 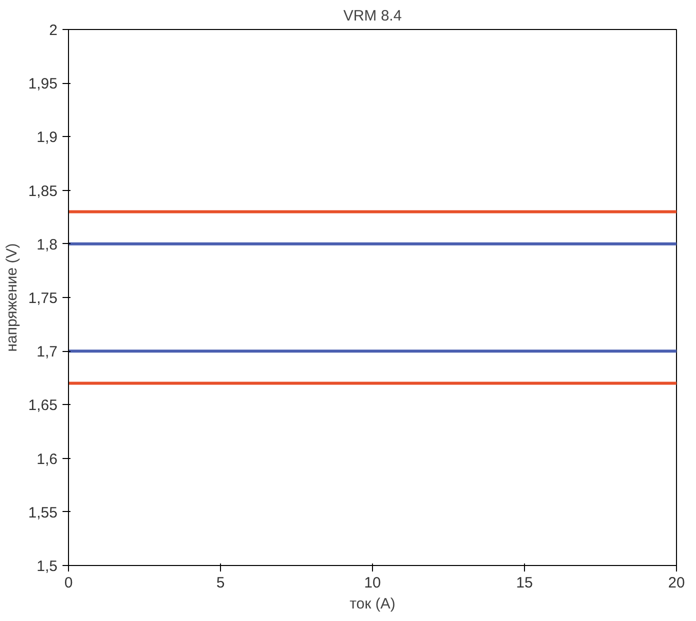 I want to click on y-tick-label: 1,85, so click(x=43, y=191).